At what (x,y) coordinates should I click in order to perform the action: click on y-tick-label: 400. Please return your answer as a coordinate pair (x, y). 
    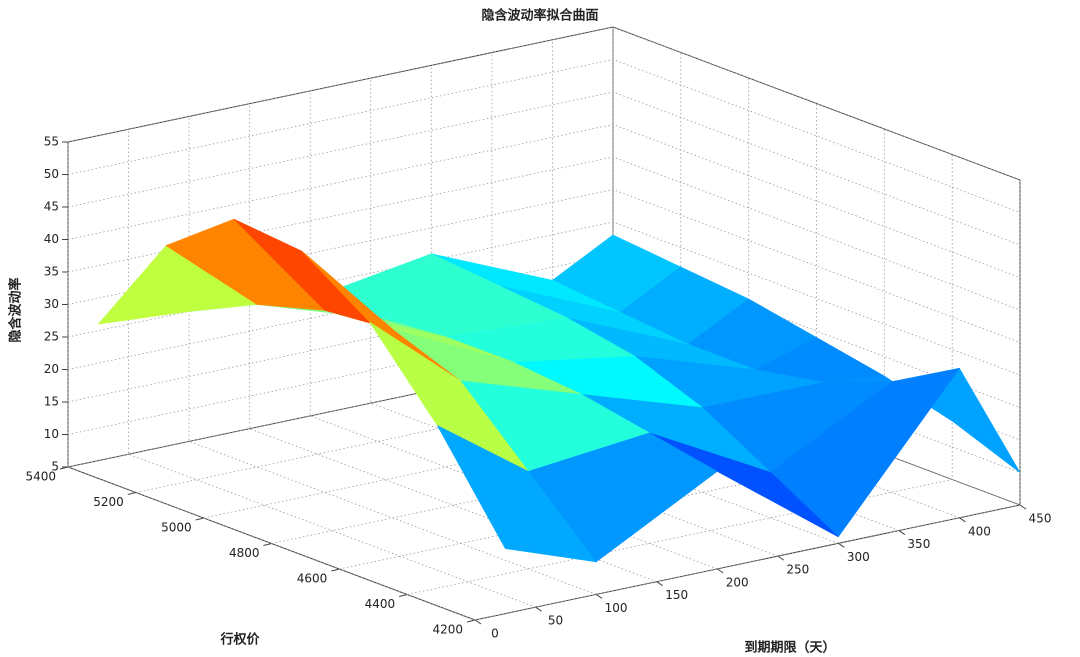
    Looking at the image, I should click on (979, 531).